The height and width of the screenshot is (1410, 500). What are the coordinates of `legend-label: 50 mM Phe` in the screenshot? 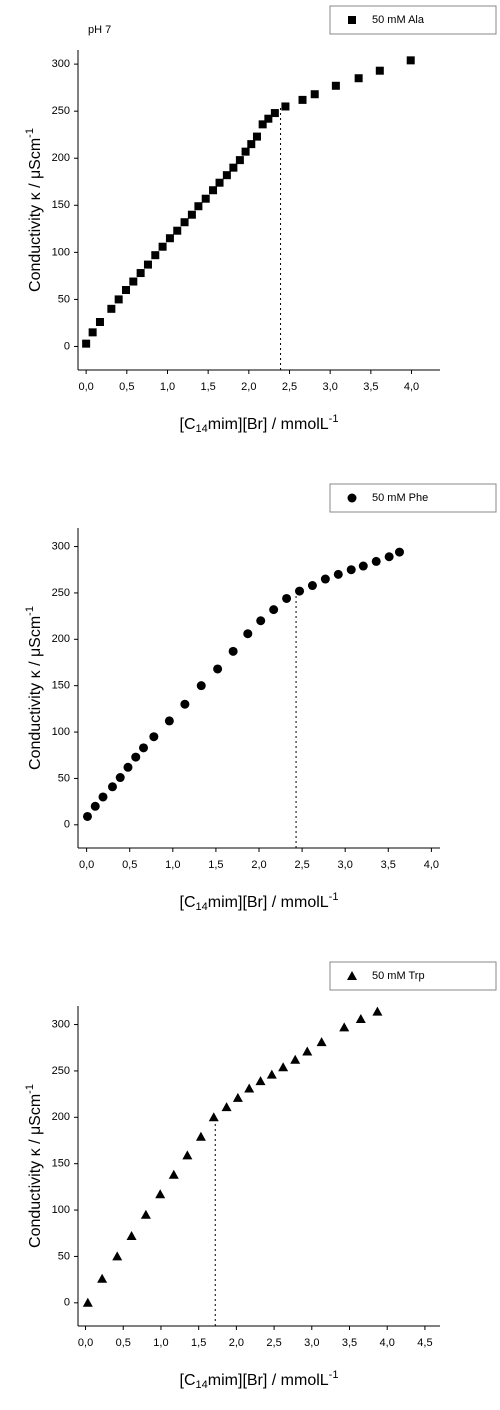 It's located at (400, 498).